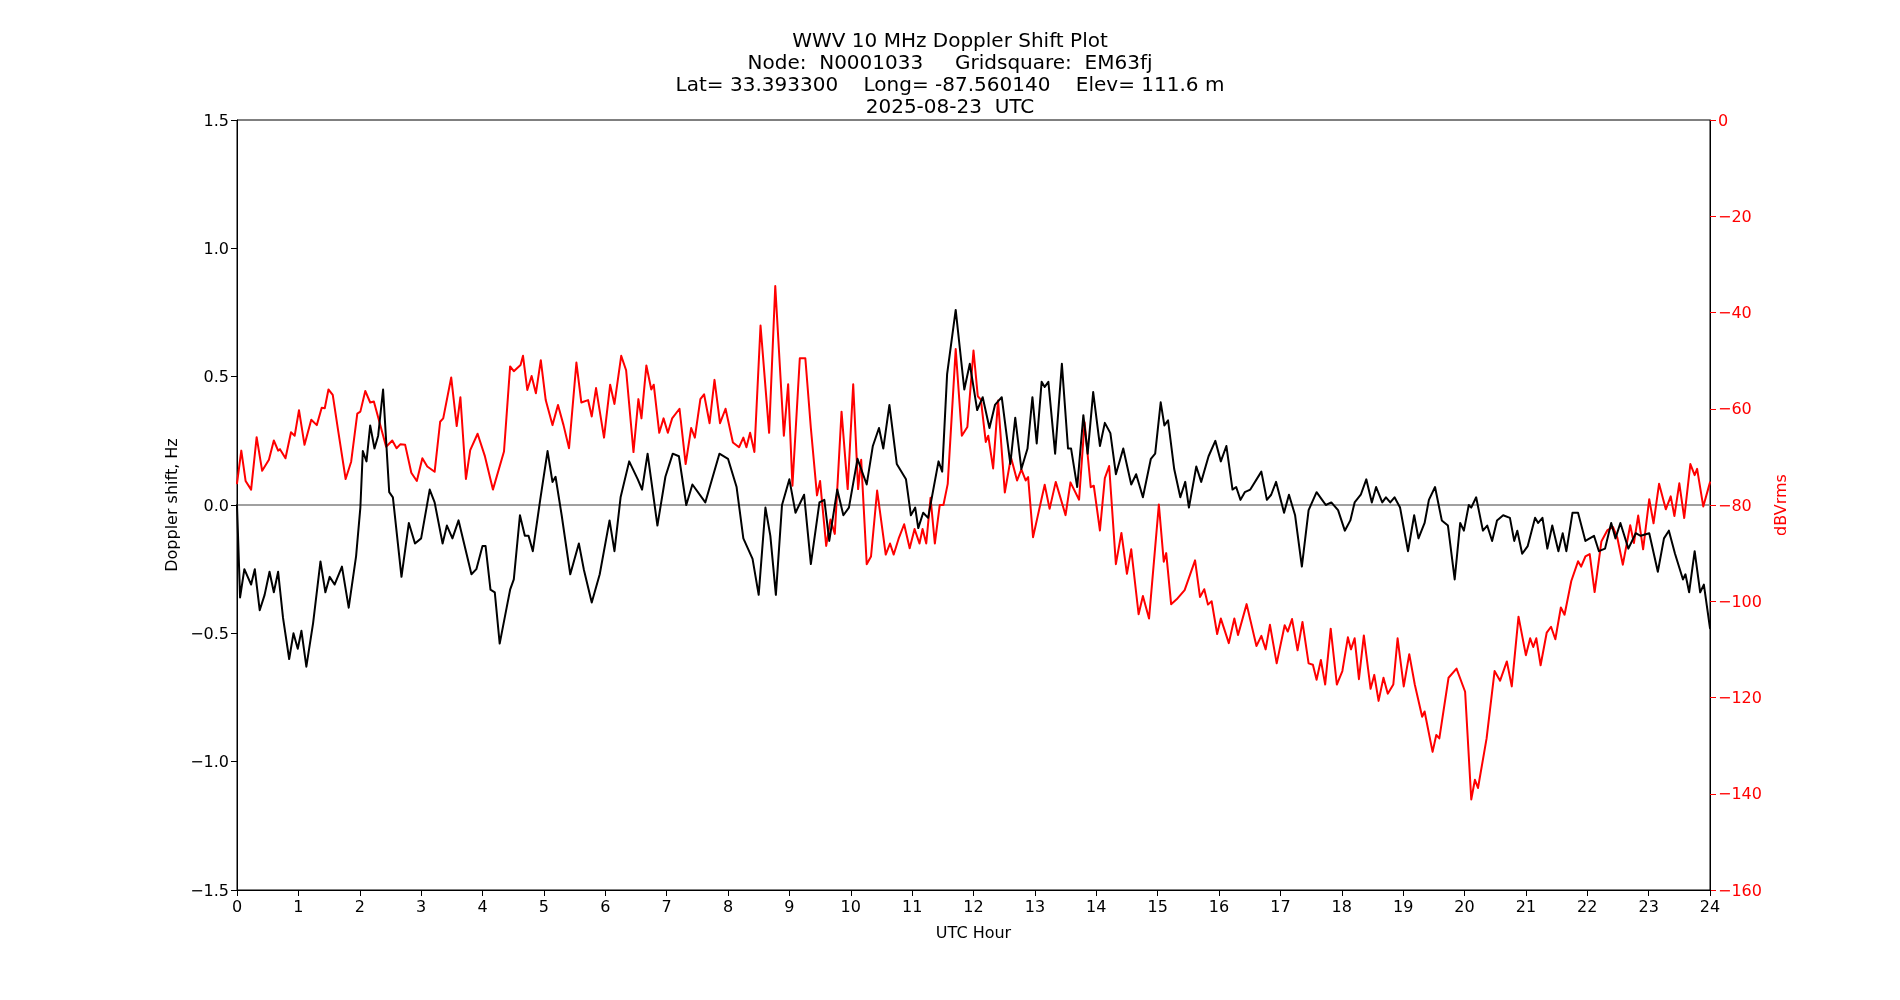 The image size is (1900, 1000). What do you see at coordinates (666, 906) in the screenshot?
I see `x-tick-label: 7` at bounding box center [666, 906].